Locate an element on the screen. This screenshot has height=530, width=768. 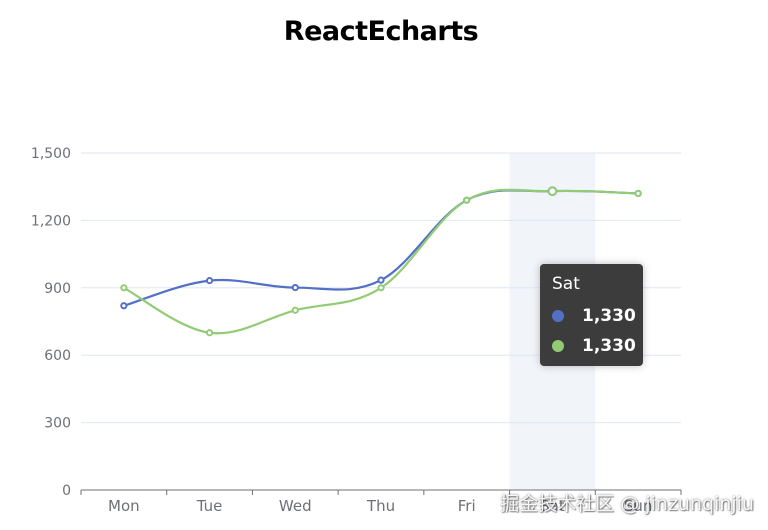
x-tick-label: Thu is located at coordinates (380, 506).